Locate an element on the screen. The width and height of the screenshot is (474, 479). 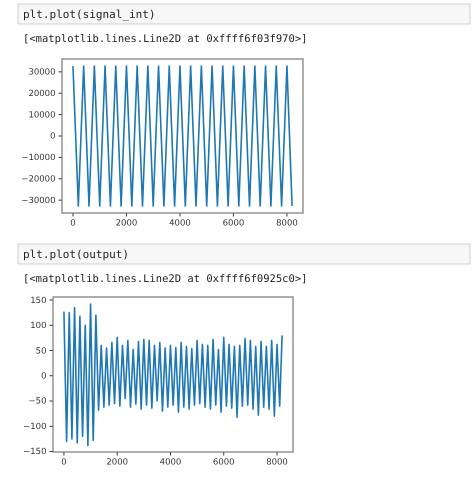
y-tick-label: 20000 is located at coordinates (42, 93).